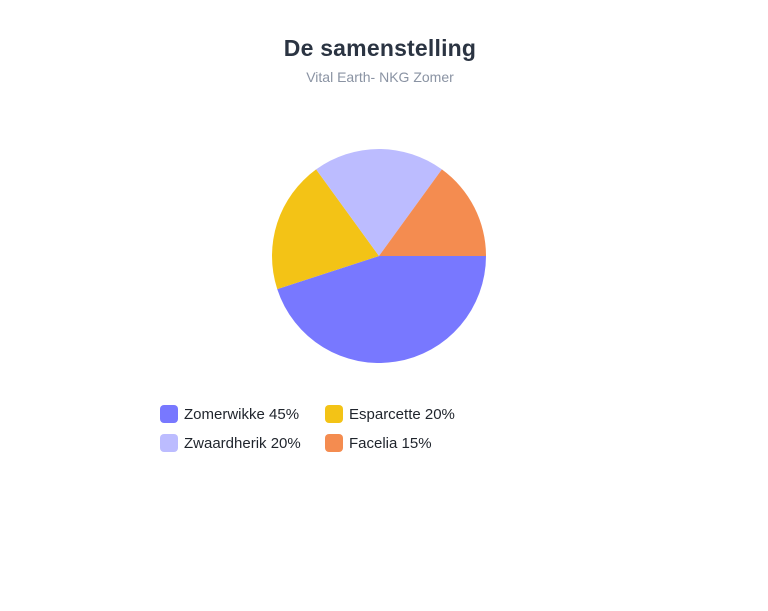 The height and width of the screenshot is (611, 768). Describe the element at coordinates (402, 414) in the screenshot. I see `legend-label-esparcette: Esparcette 20%` at that location.